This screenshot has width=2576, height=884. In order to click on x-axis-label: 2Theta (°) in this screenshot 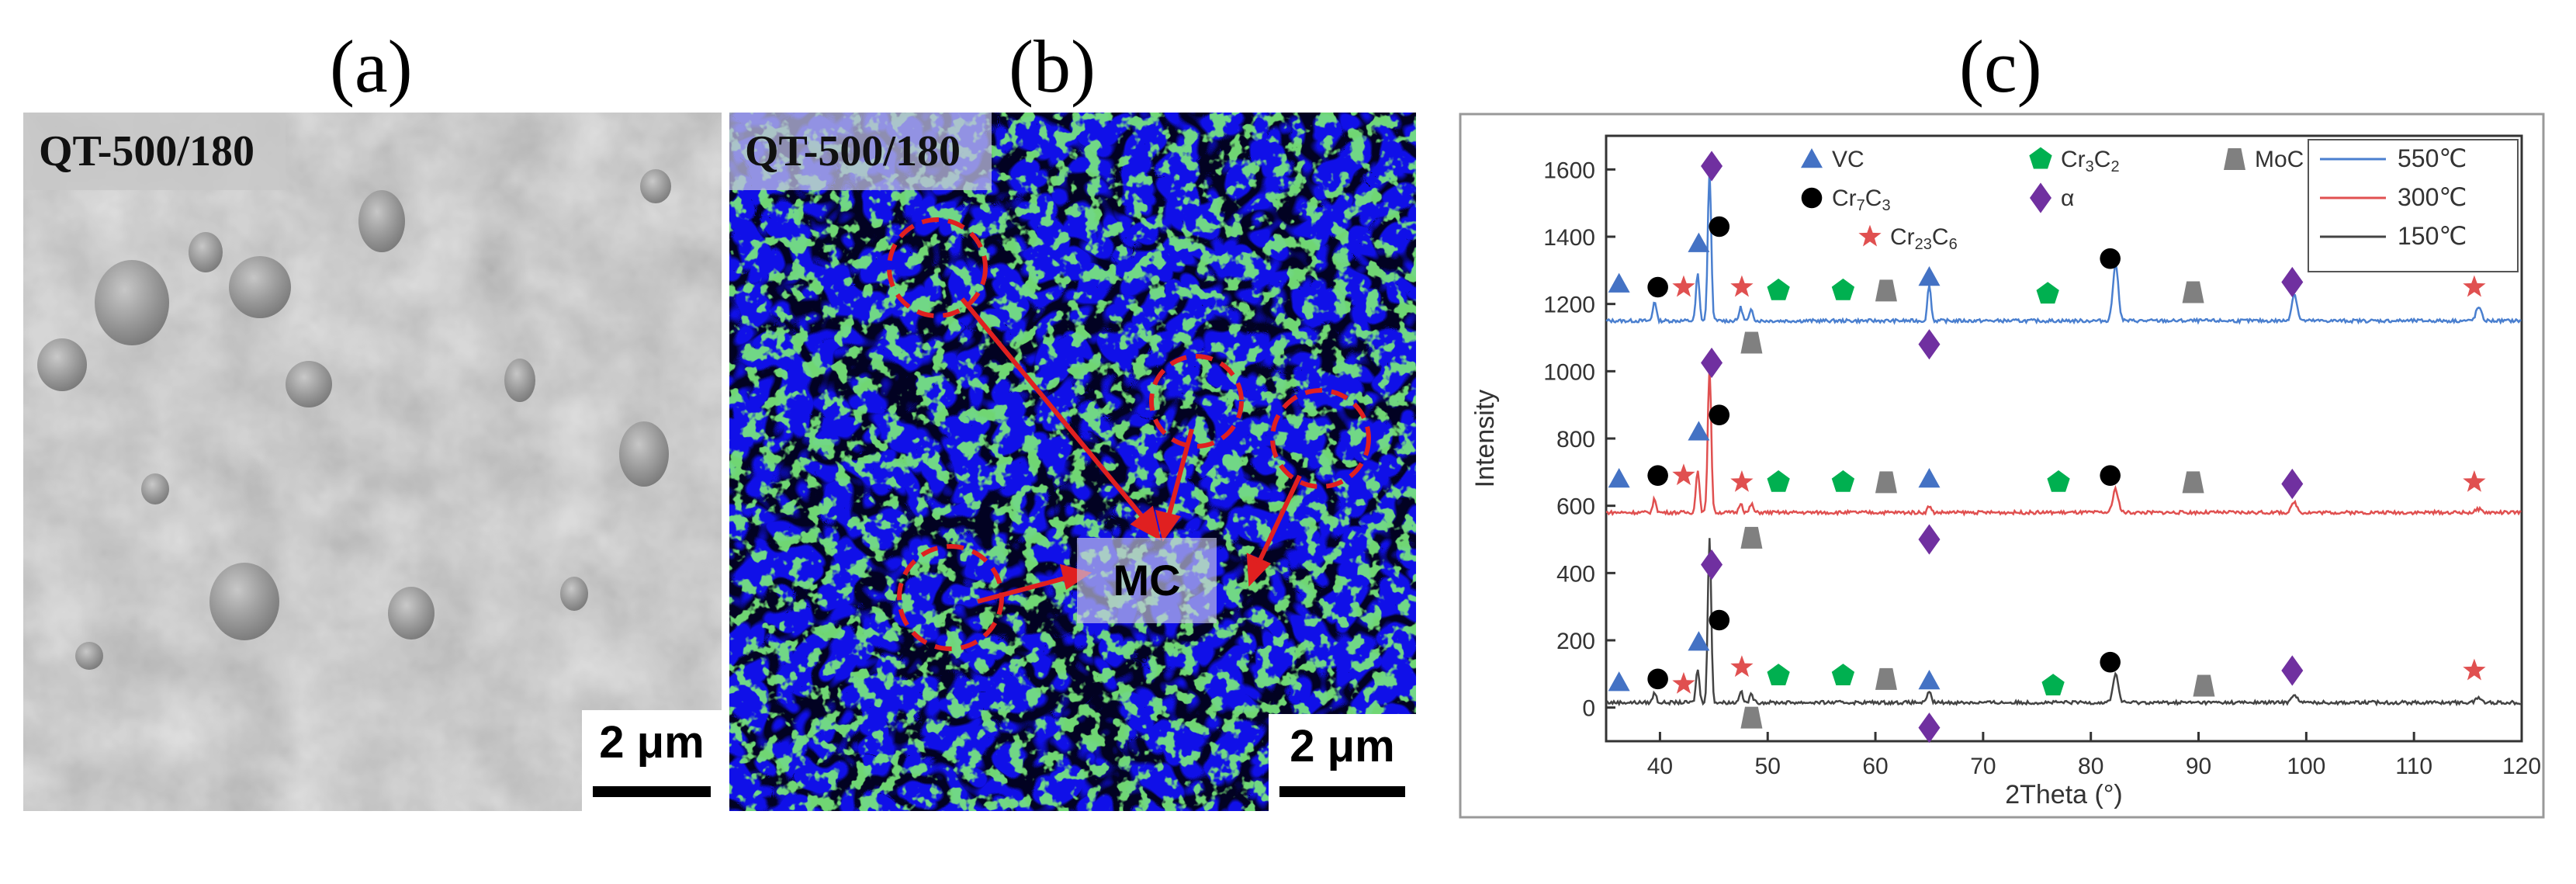, I will do `click(2064, 795)`.